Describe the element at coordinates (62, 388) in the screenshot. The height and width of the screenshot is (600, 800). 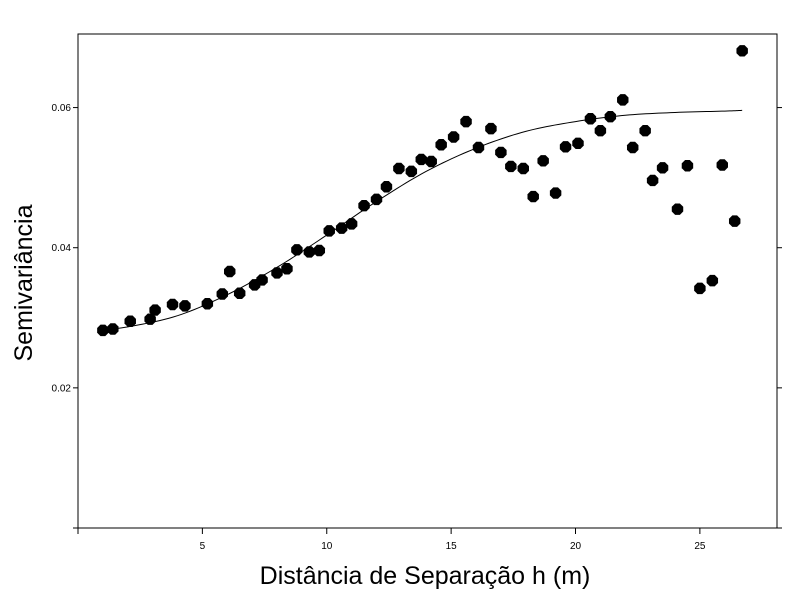
I see `y-tick-label: 0.02` at that location.